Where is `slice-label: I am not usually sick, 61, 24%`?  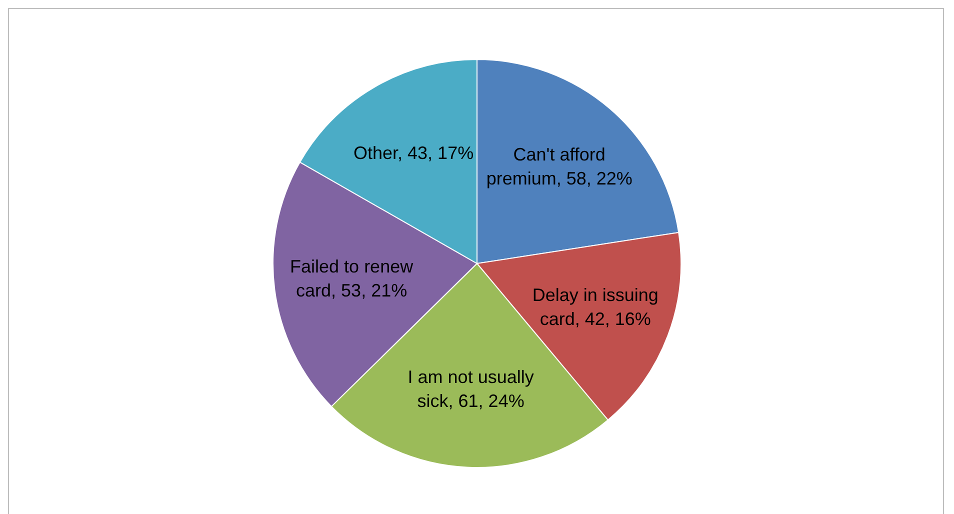 slice-label: I am not usually sick, 61, 24% is located at coordinates (471, 388).